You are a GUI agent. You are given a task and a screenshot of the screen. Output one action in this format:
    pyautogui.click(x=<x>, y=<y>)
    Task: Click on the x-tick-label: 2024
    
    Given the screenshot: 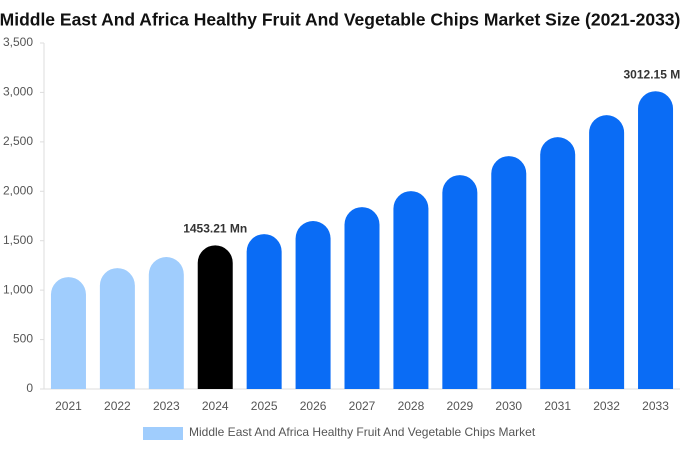 What is the action you would take?
    pyautogui.click(x=215, y=406)
    